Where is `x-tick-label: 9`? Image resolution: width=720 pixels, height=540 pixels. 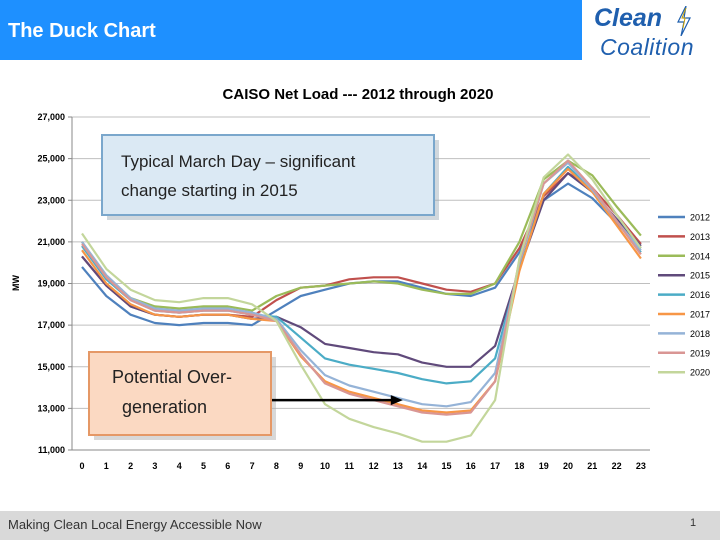
x-tick-label: 9 is located at coordinates (300, 466).